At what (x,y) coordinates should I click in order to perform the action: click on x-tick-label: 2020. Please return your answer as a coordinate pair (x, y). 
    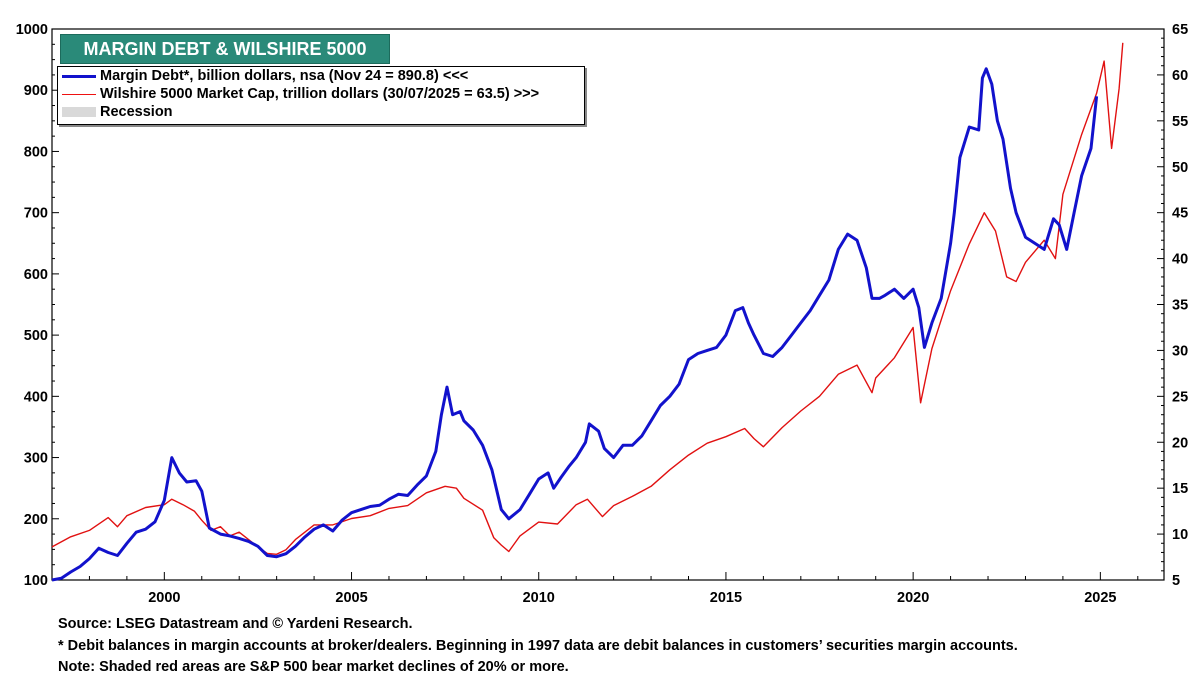
    Looking at the image, I should click on (913, 598).